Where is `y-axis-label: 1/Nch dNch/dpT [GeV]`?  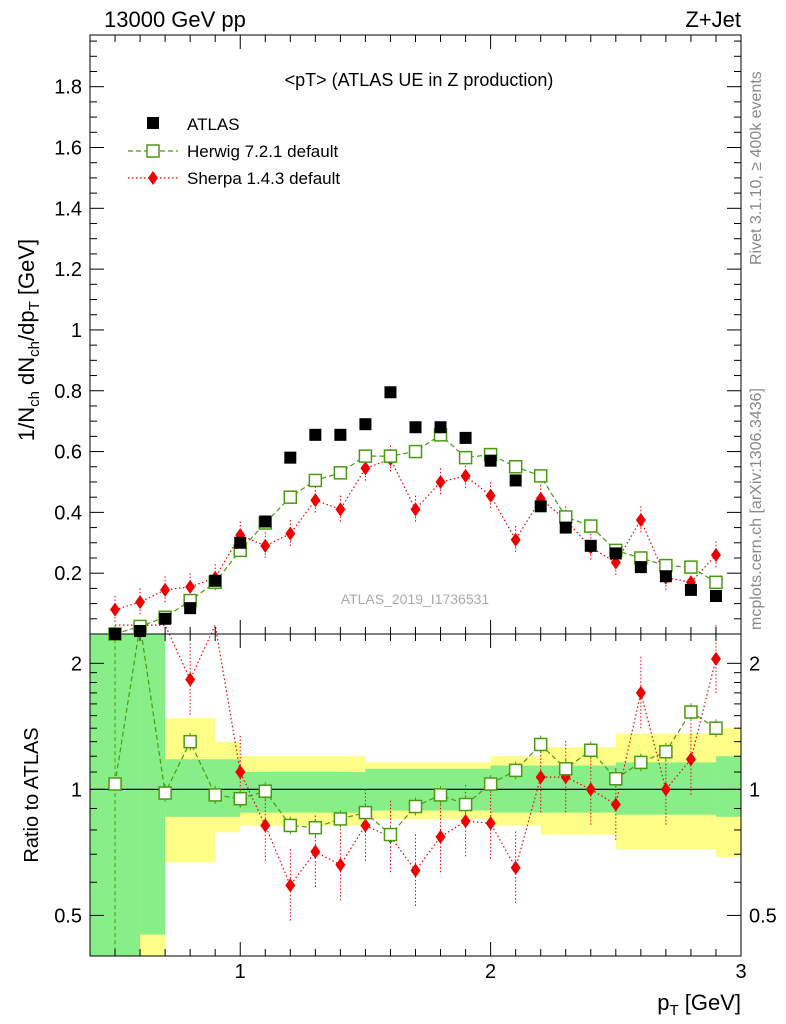
y-axis-label: 1/Nch dNch/dpT [GeV] is located at coordinates (28, 340).